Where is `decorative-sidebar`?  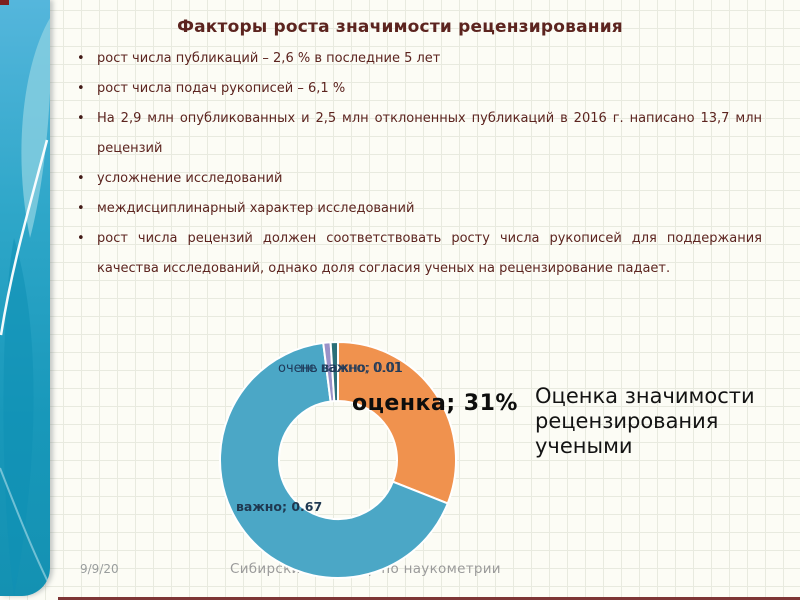
decorative-sidebar is located at coordinates (25, 298).